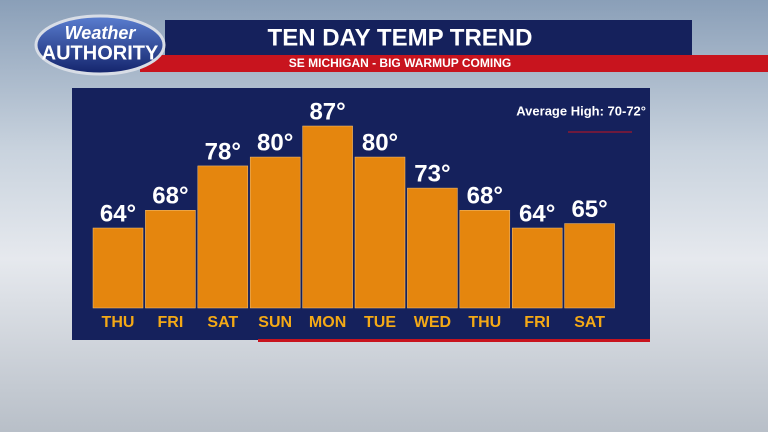 The height and width of the screenshot is (432, 768). What do you see at coordinates (581, 110) in the screenshot?
I see `annotation: Average High: 70-72°` at bounding box center [581, 110].